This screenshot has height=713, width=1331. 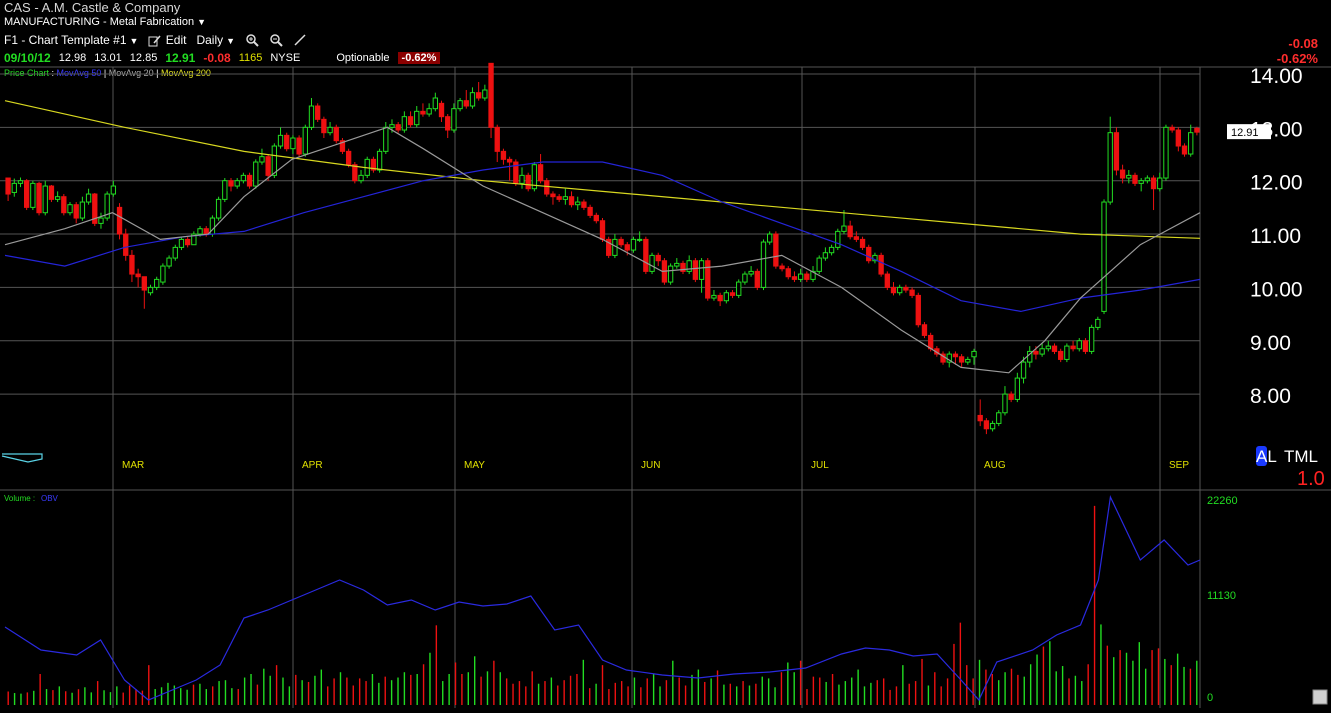 What do you see at coordinates (1245, 133) in the screenshot?
I see `last-price-label: 12.91` at bounding box center [1245, 133].